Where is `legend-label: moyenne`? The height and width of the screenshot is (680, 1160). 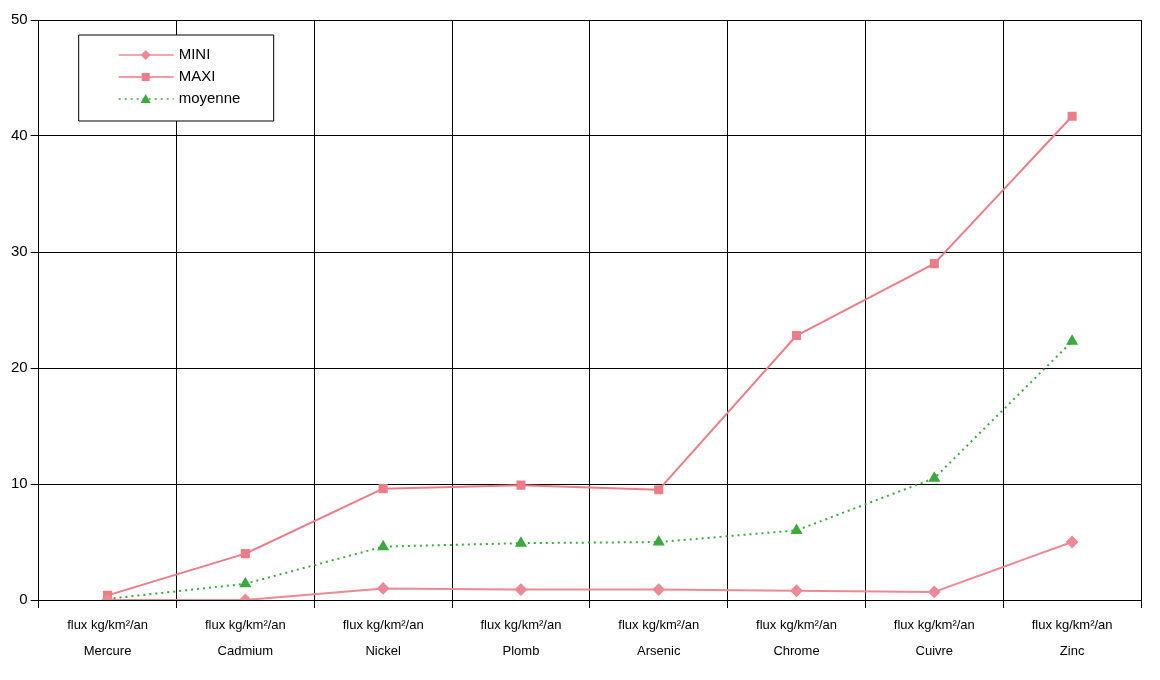
legend-label: moyenne is located at coordinates (209, 98).